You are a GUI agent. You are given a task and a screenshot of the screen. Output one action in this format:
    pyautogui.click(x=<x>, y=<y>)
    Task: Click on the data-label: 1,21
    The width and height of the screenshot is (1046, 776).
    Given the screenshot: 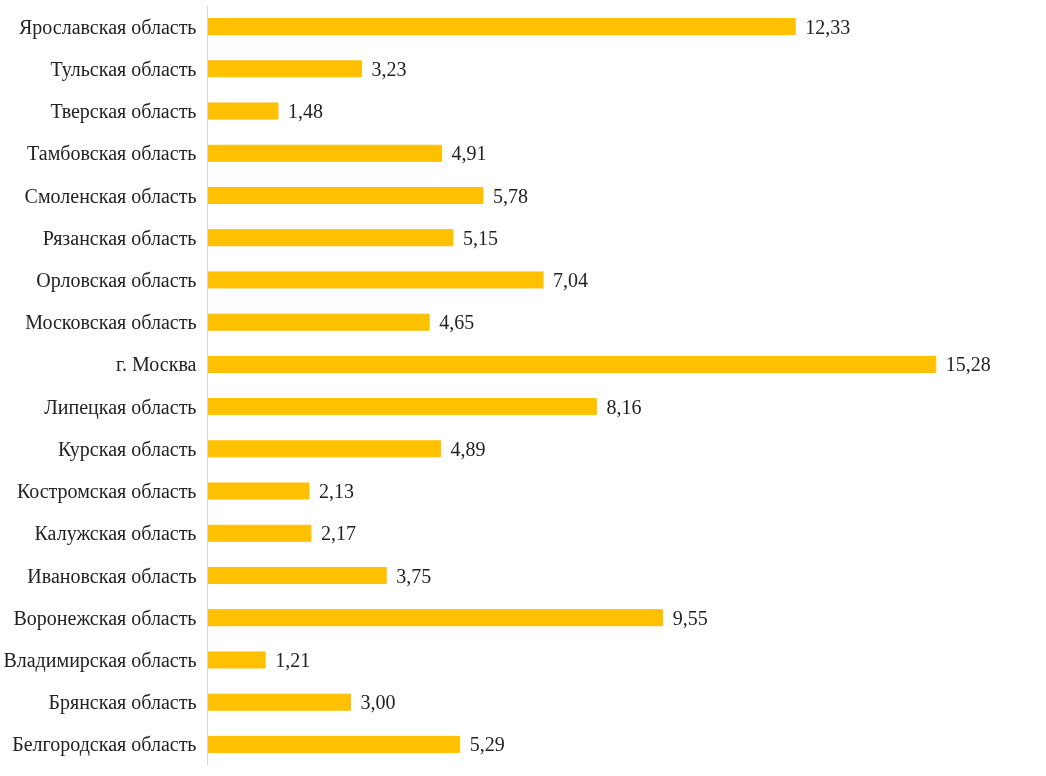 What is the action you would take?
    pyautogui.click(x=293, y=659)
    